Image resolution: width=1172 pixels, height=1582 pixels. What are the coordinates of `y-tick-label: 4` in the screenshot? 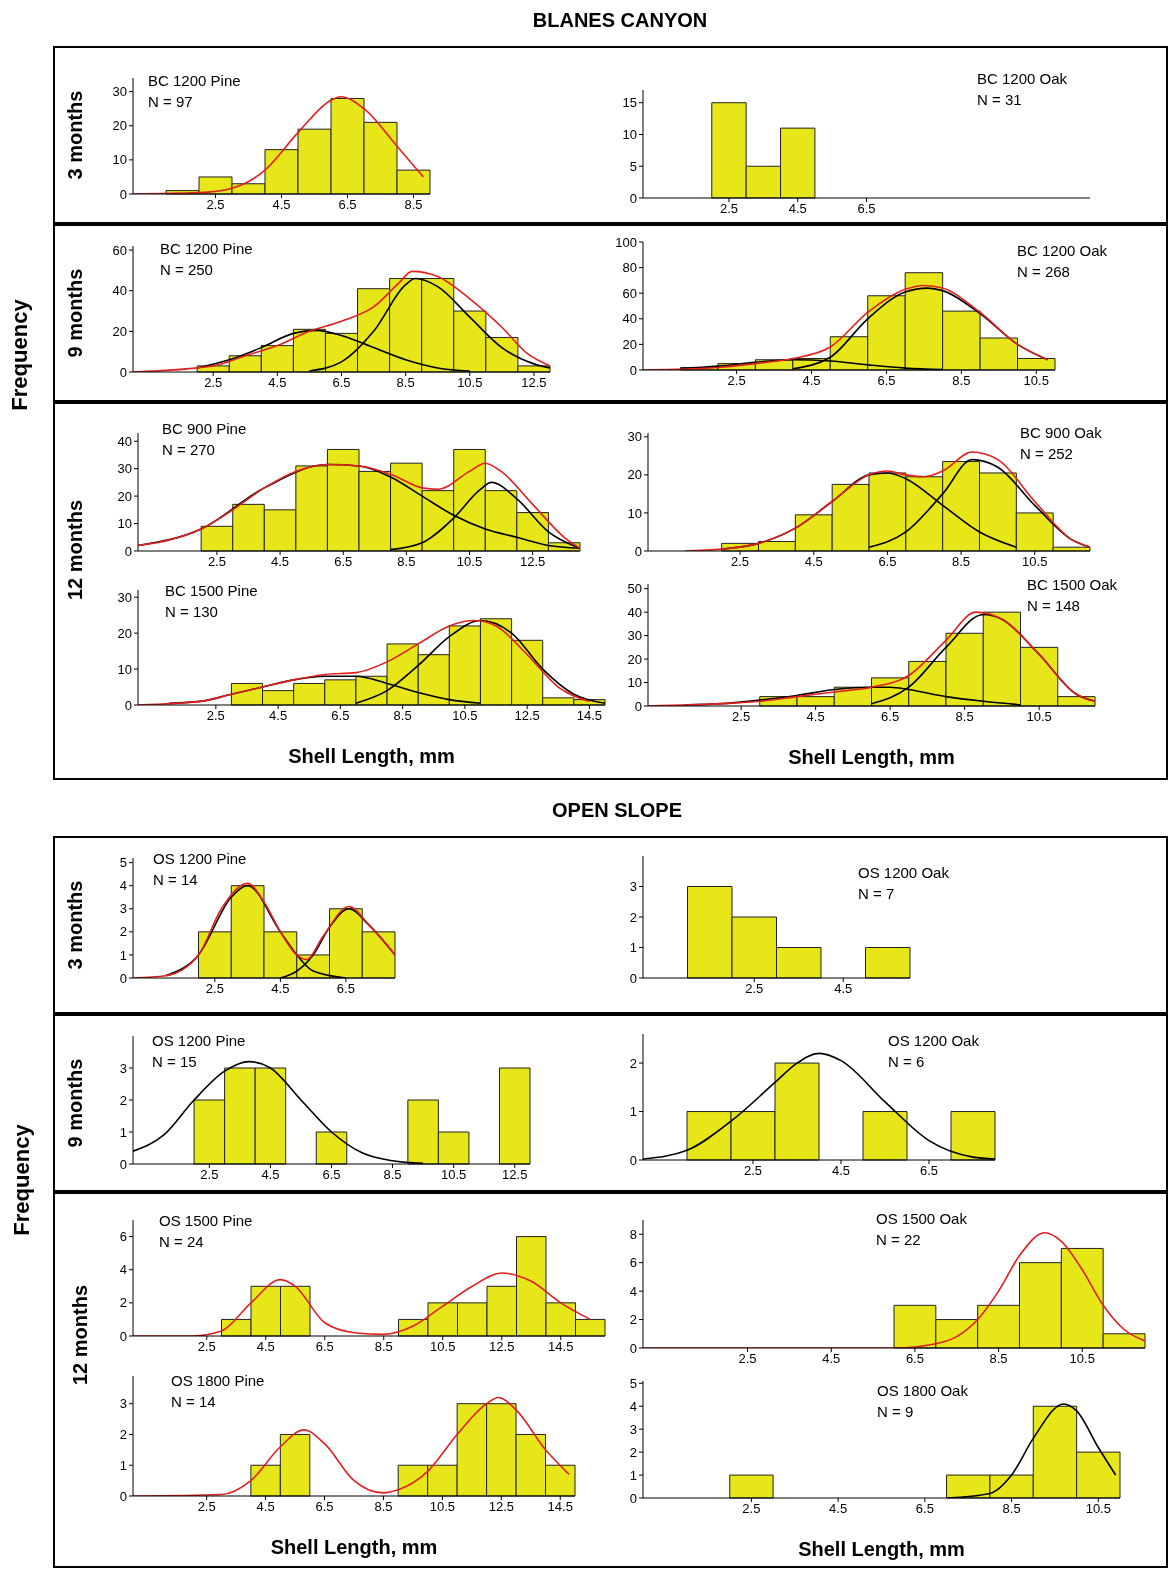 It's located at (633, 1406).